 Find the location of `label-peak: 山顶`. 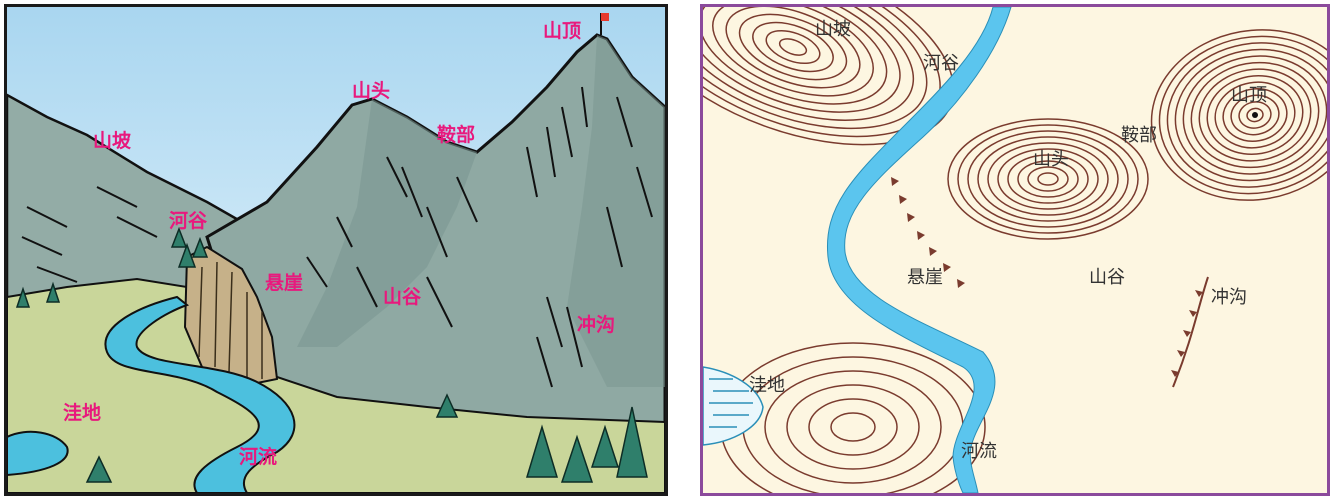

label-peak: 山顶 is located at coordinates (562, 31).